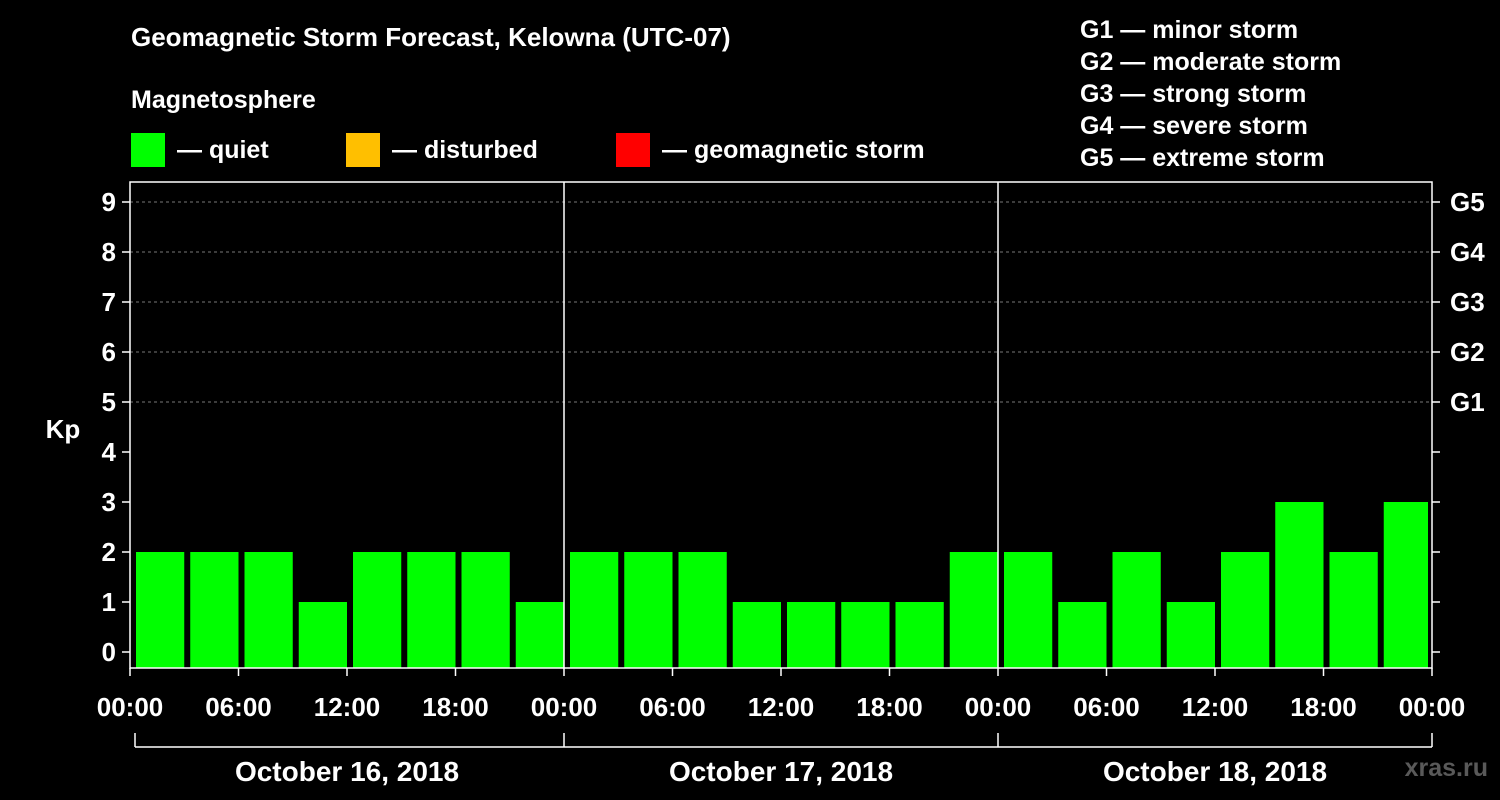 The width and height of the screenshot is (1500, 800). Describe the element at coordinates (889, 707) in the screenshot. I see `xtick-label-7: 18:00` at that location.